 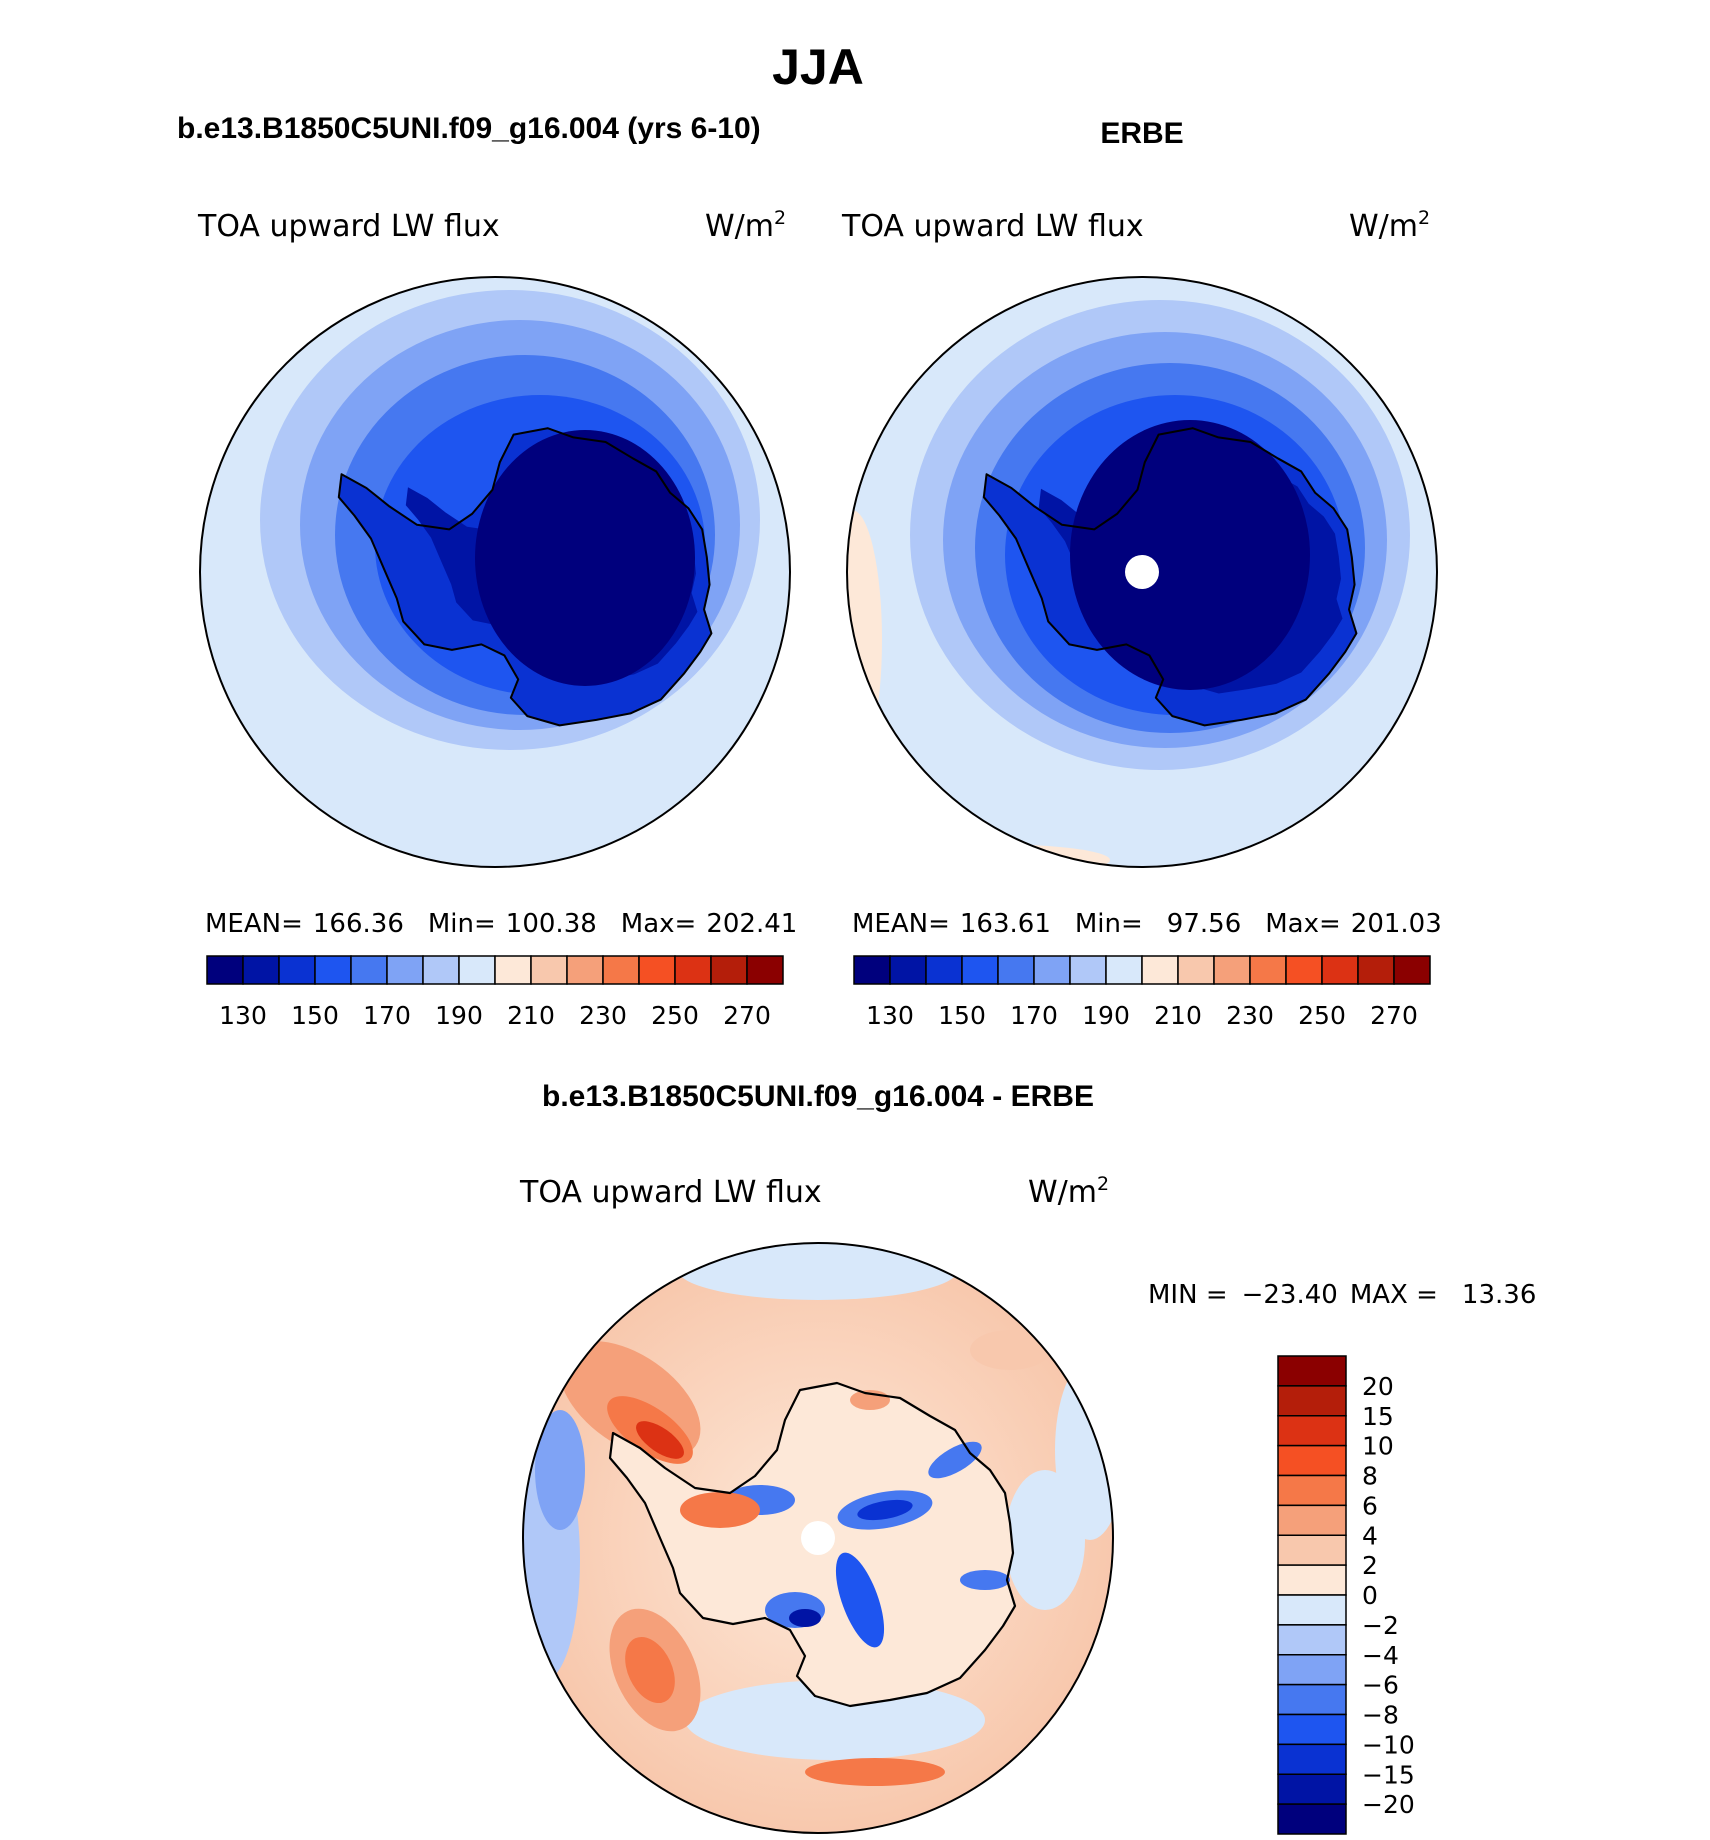 I want to click on panel-diff-variable-label: TOA upward LW flux, so click(x=670, y=1192).